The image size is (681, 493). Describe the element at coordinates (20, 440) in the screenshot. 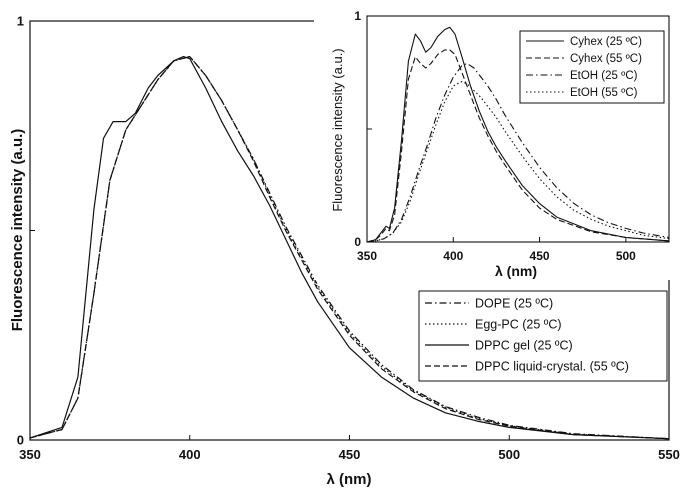

I see `main-y-tick-label: 0` at that location.